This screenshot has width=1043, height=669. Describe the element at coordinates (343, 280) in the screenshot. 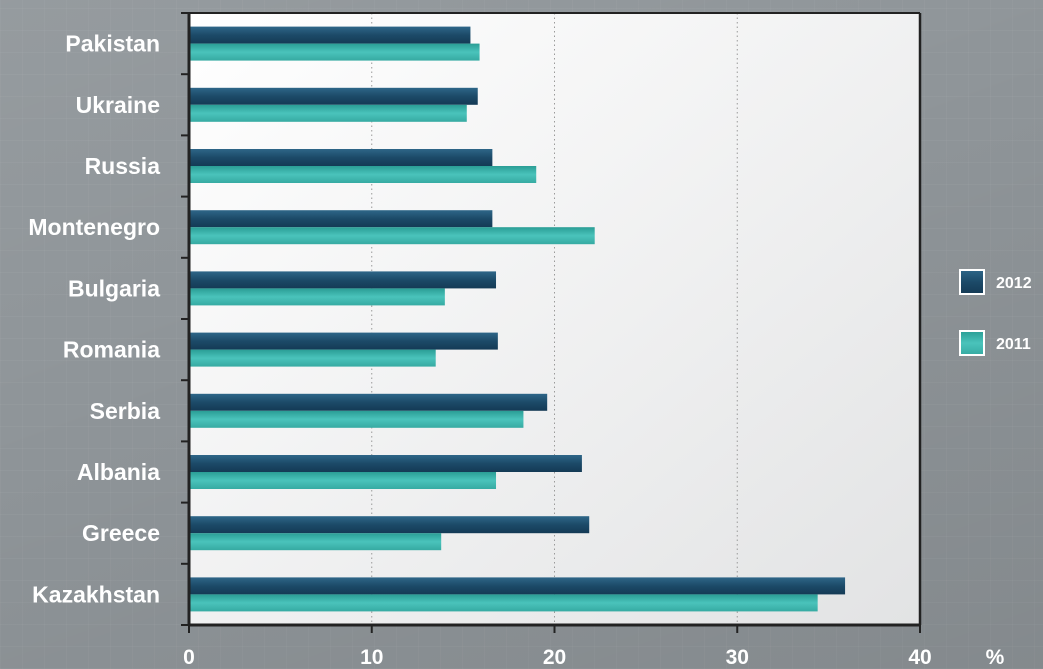

I see `bar-bulgaria-2012` at that location.